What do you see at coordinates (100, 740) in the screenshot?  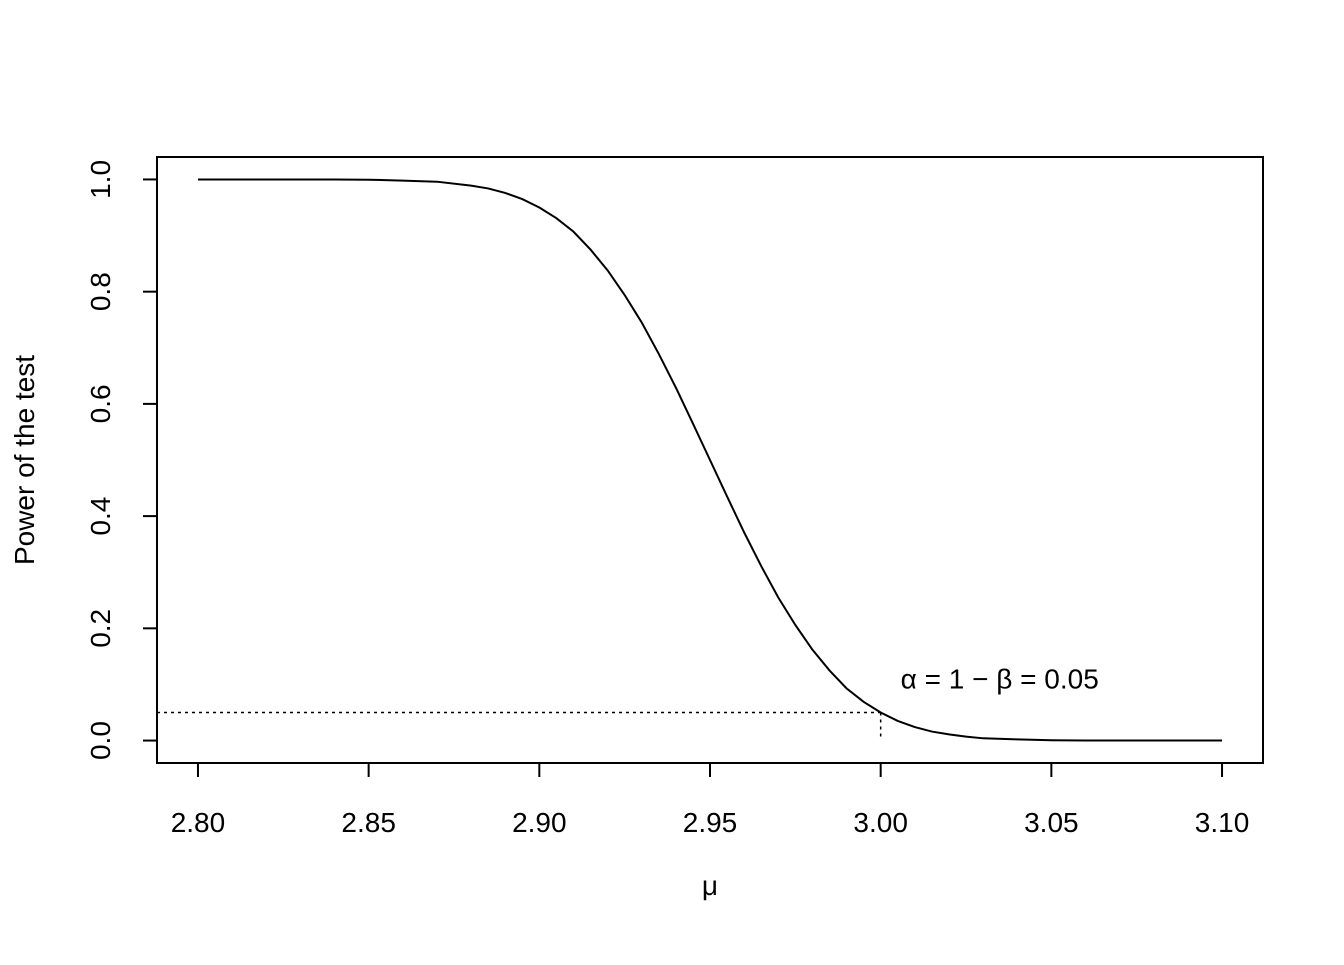 I see `y-tick-label: 0.0` at bounding box center [100, 740].